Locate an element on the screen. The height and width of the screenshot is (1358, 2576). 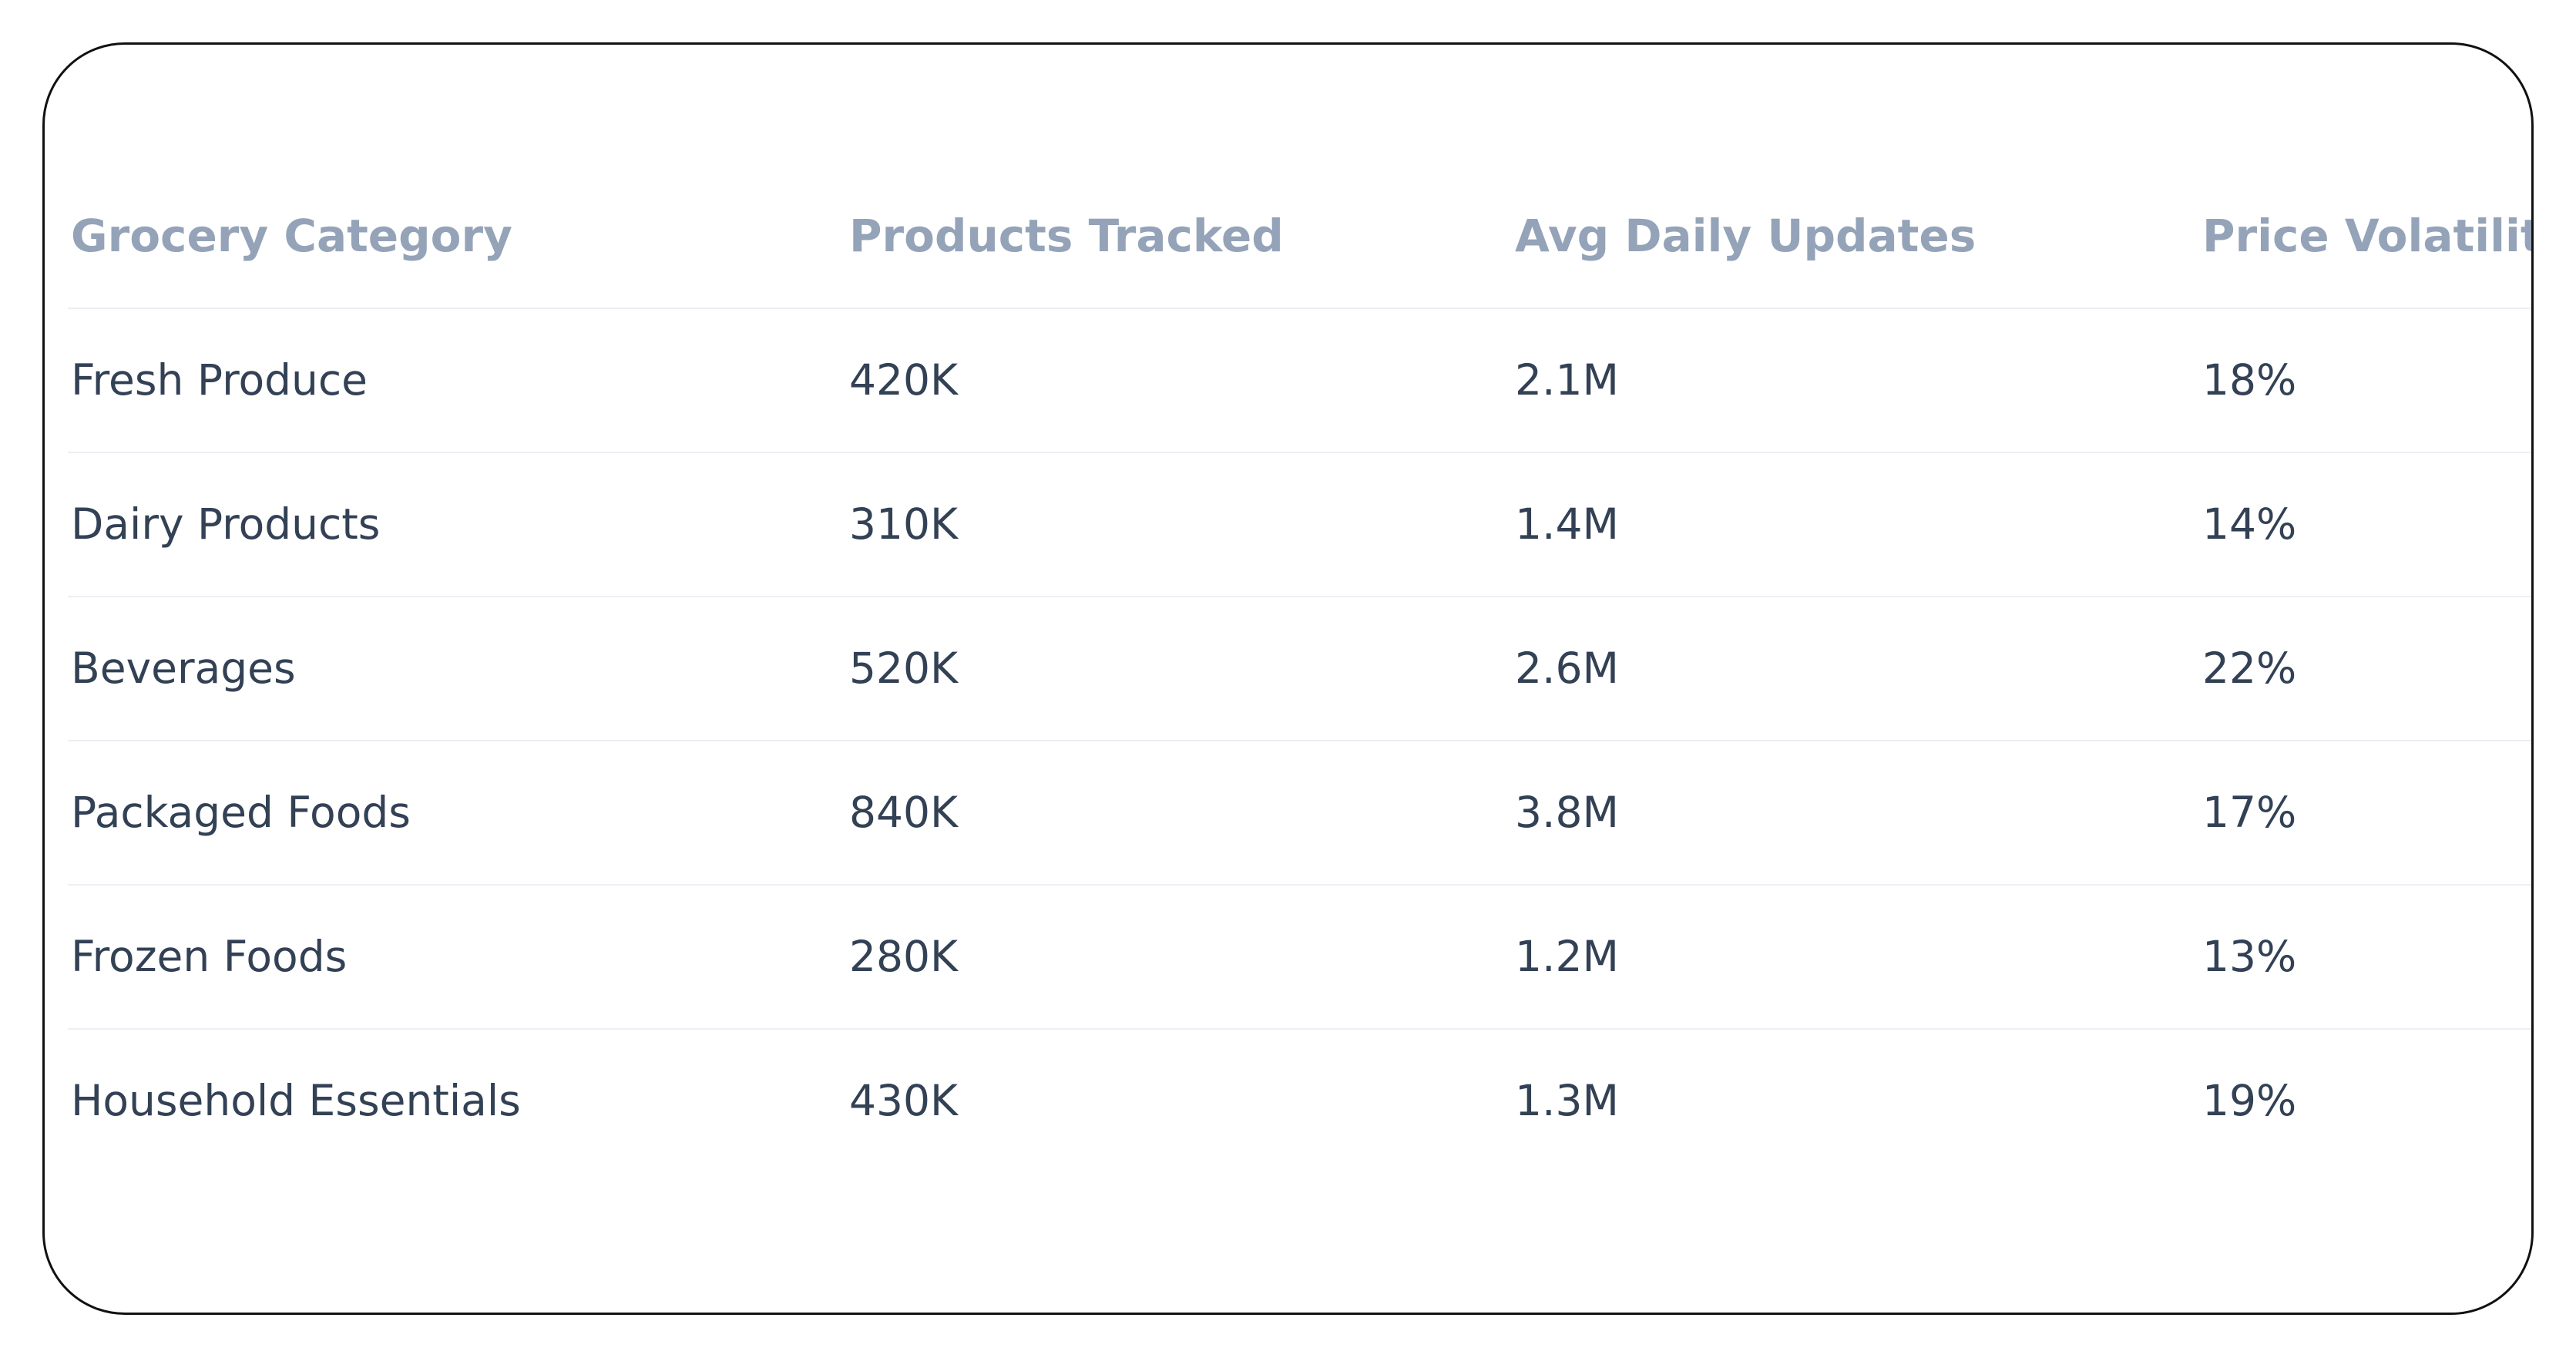
table-cell: 280K is located at coordinates (904, 956).